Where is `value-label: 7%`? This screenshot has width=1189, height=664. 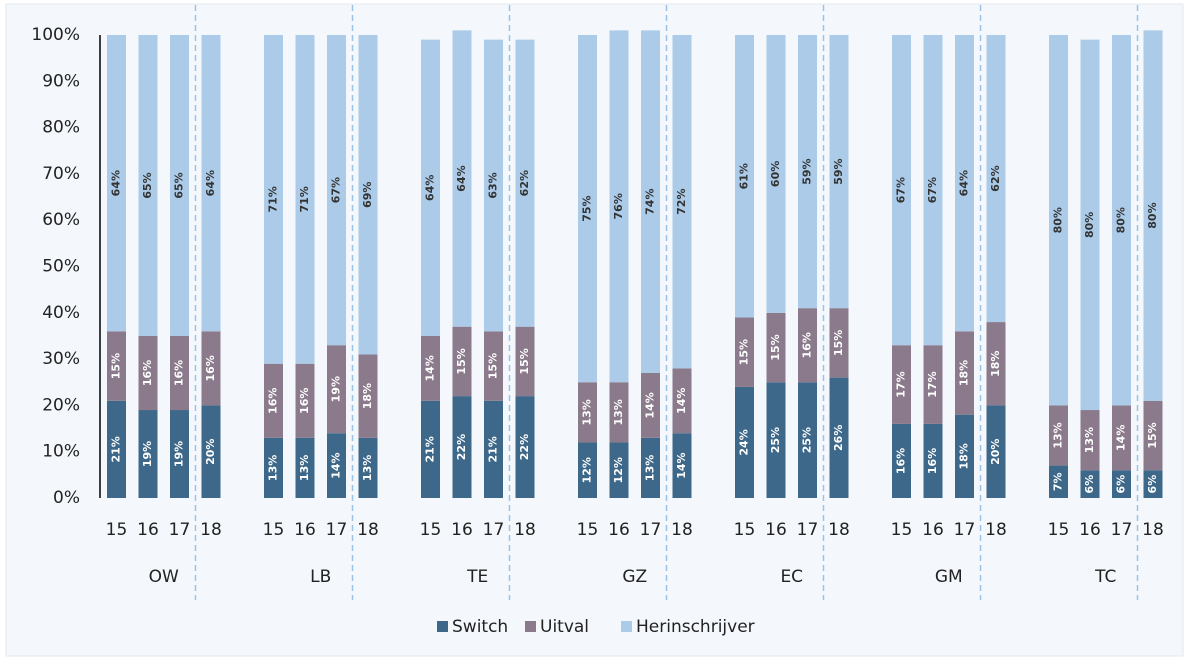
value-label: 7% is located at coordinates (1058, 481).